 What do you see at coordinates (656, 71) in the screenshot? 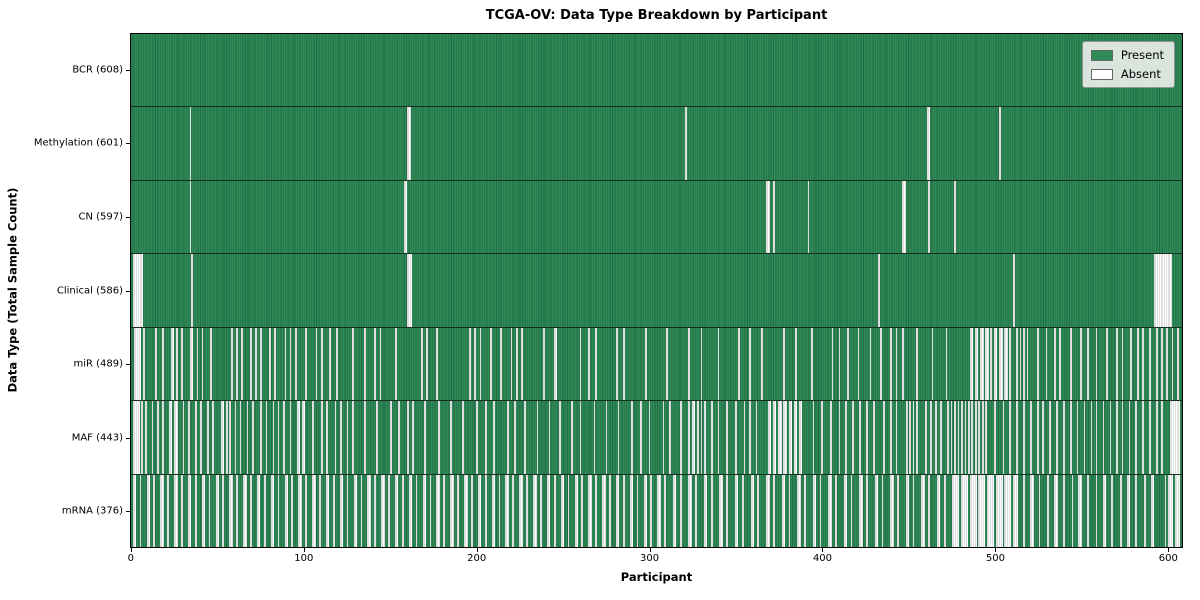
I see `heatmap-row-BCR` at bounding box center [656, 71].